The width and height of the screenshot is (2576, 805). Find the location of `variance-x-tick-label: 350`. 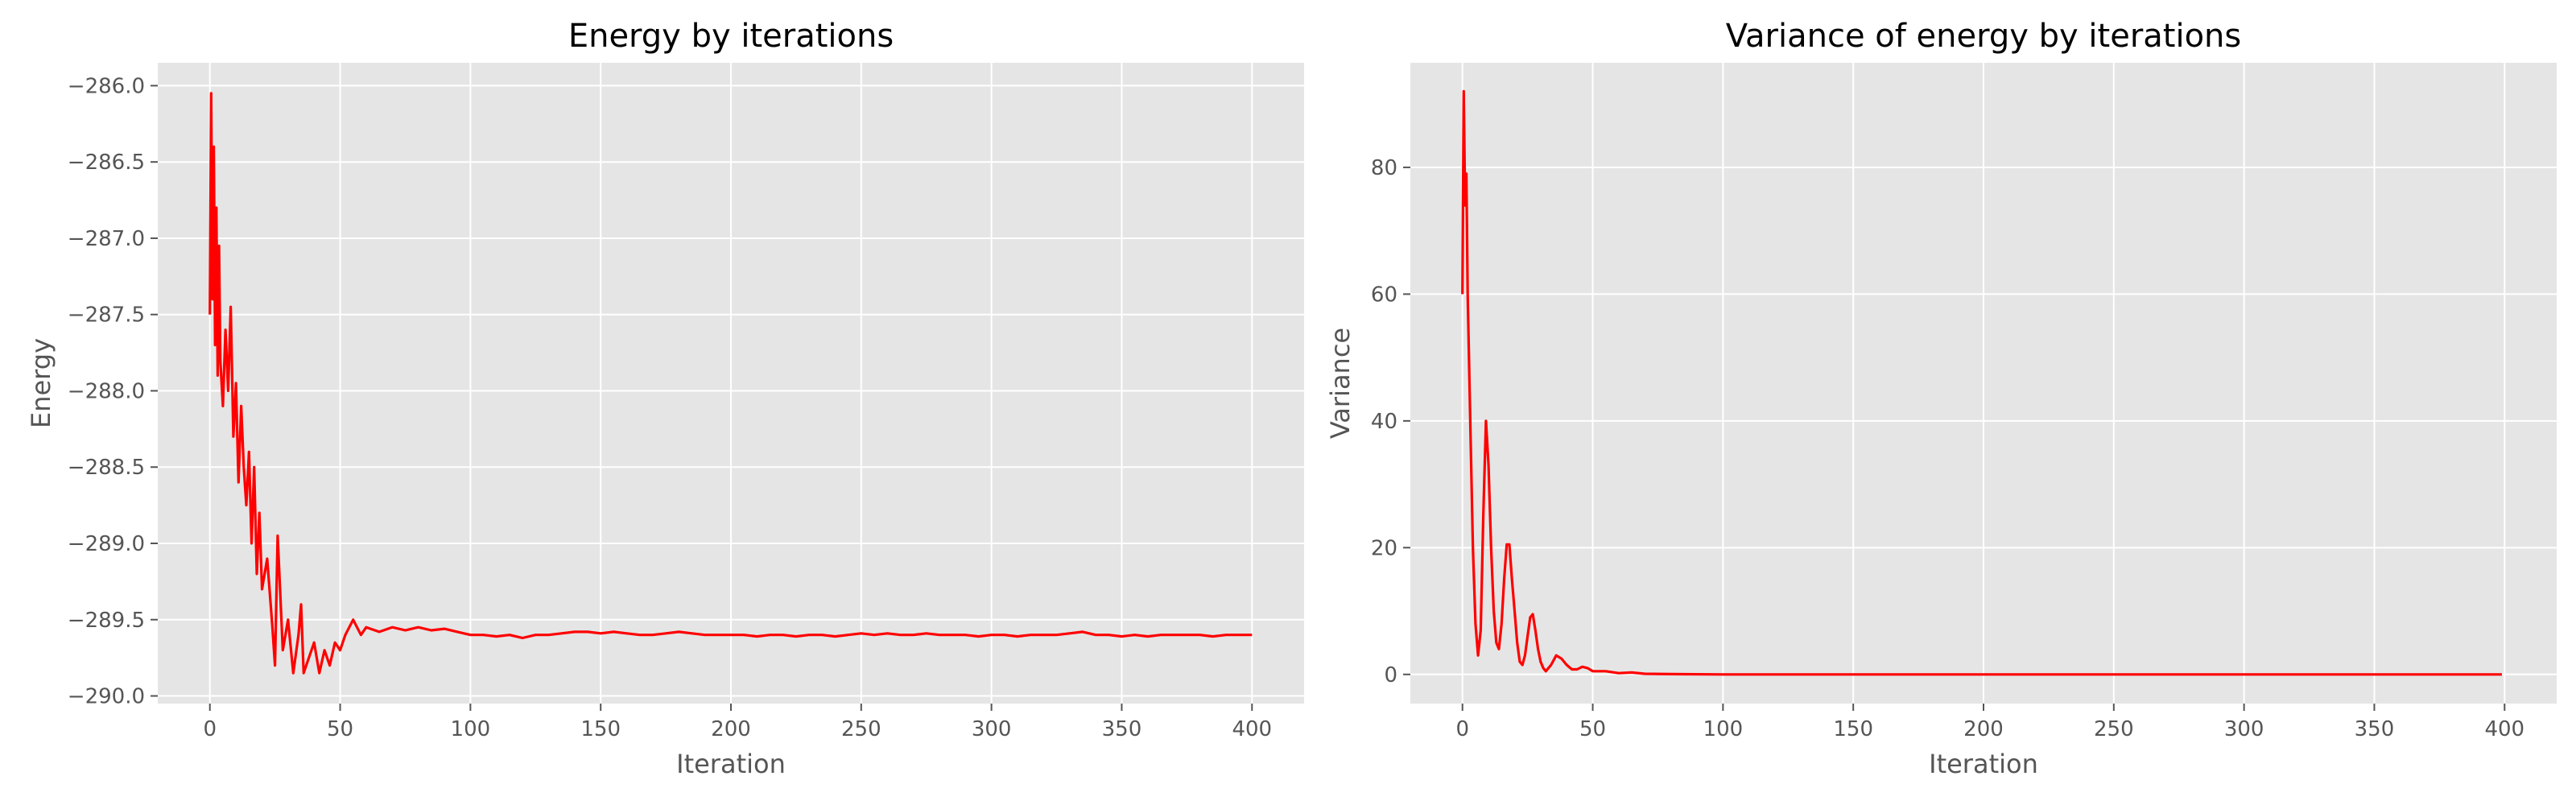

variance-x-tick-label: 350 is located at coordinates (2375, 729).